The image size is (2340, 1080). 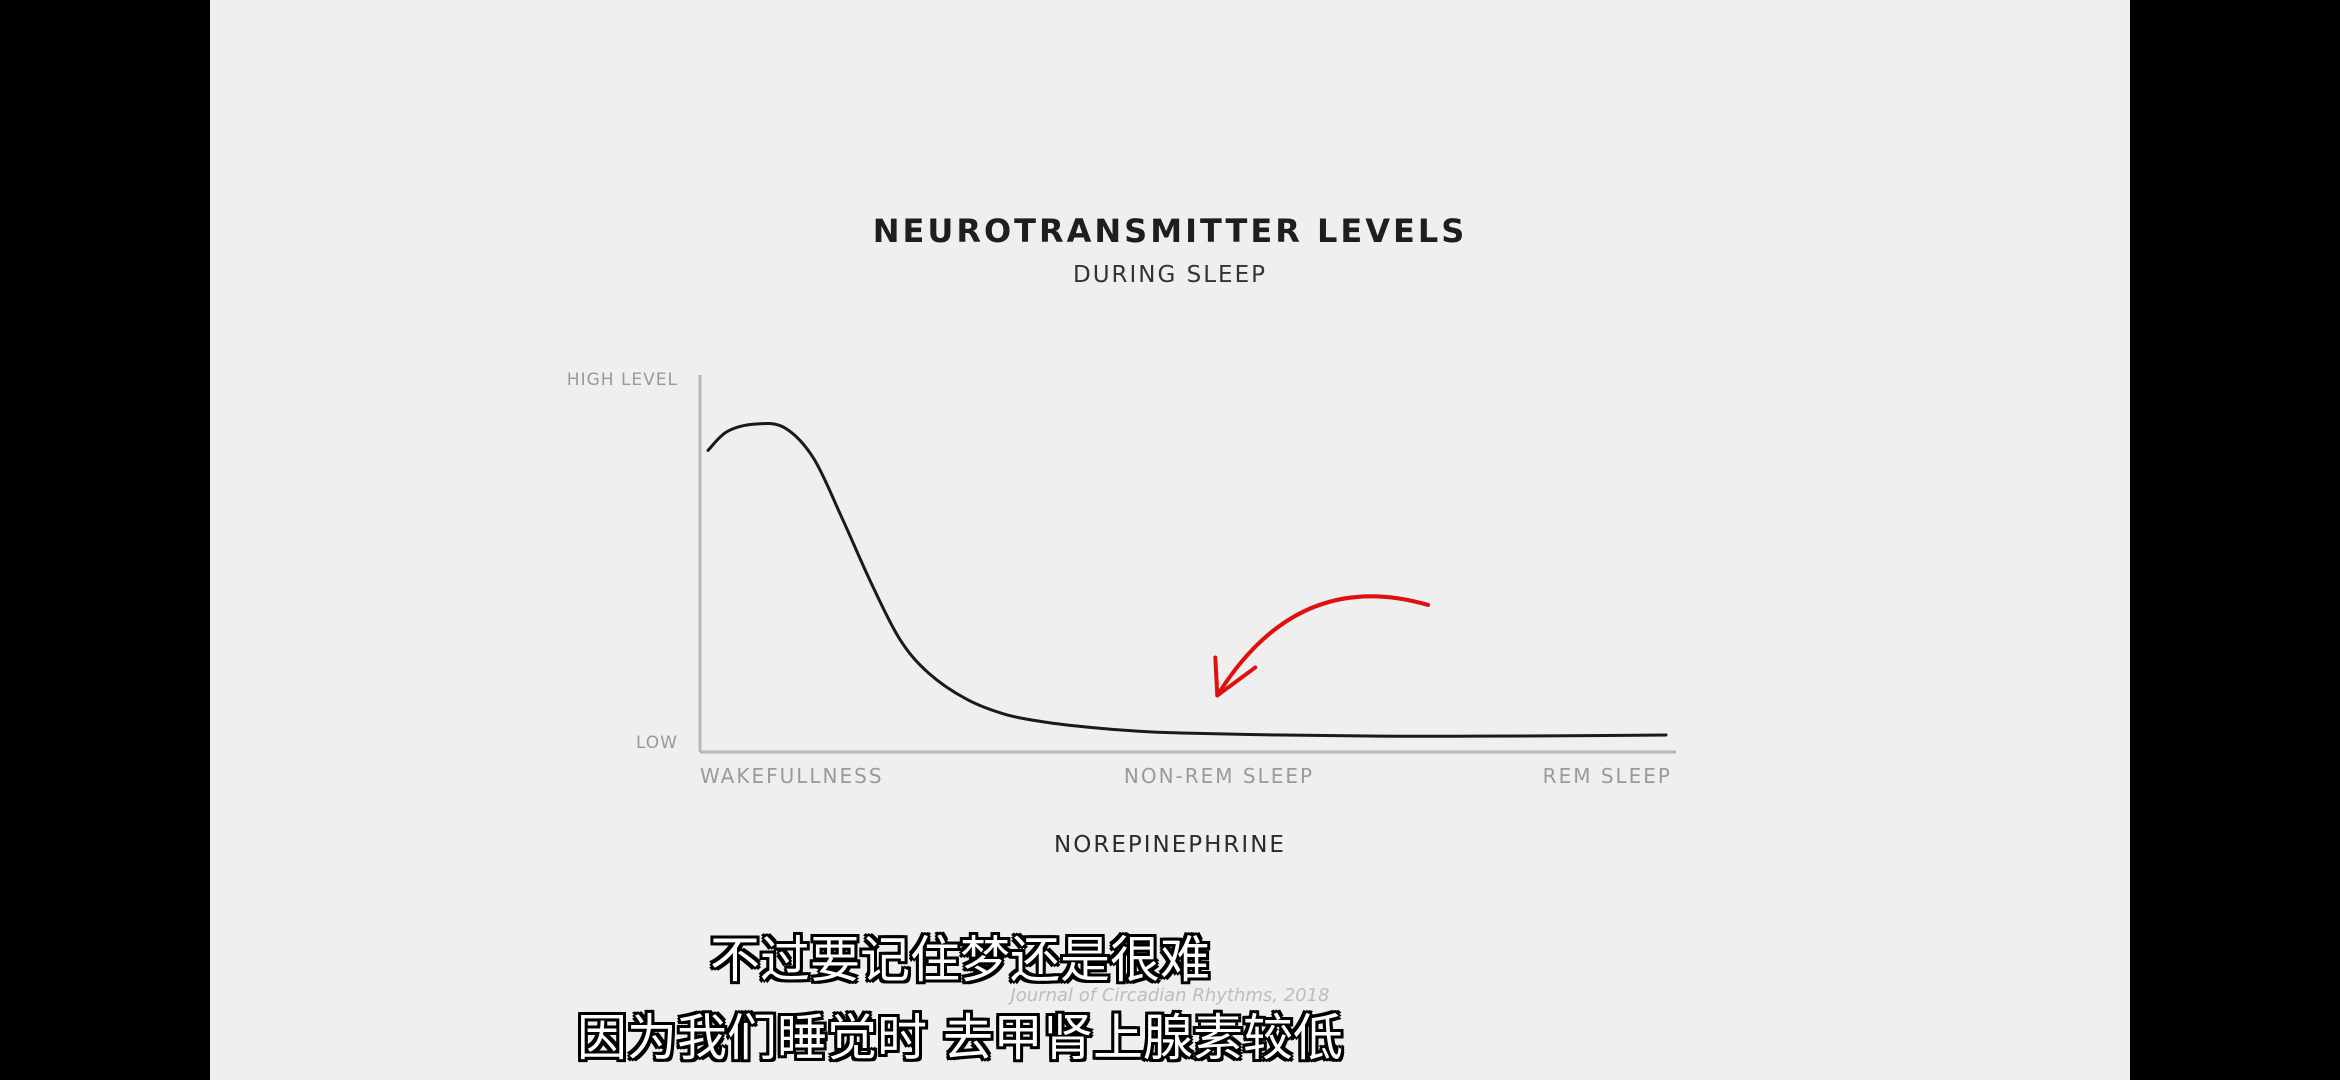 What do you see at coordinates (1323, 646) in the screenshot?
I see `annotation-arrow-shaft` at bounding box center [1323, 646].